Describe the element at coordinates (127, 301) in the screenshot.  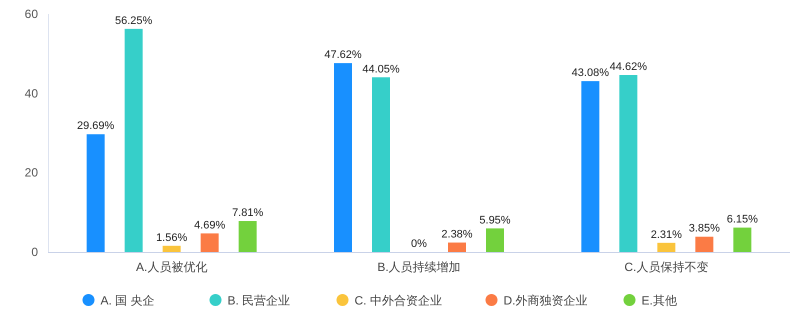
I see `legend-label: A. 国 央企` at that location.